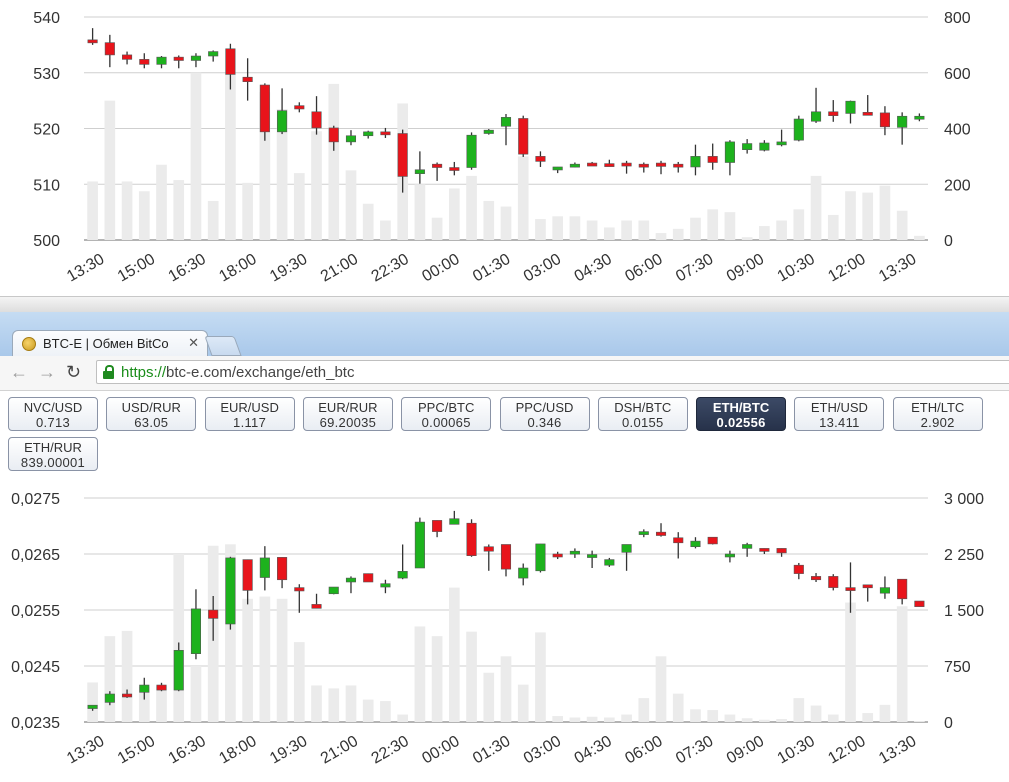 This screenshot has height=782, width=1009. I want to click on close-tab-icon: ✕, so click(193, 342).